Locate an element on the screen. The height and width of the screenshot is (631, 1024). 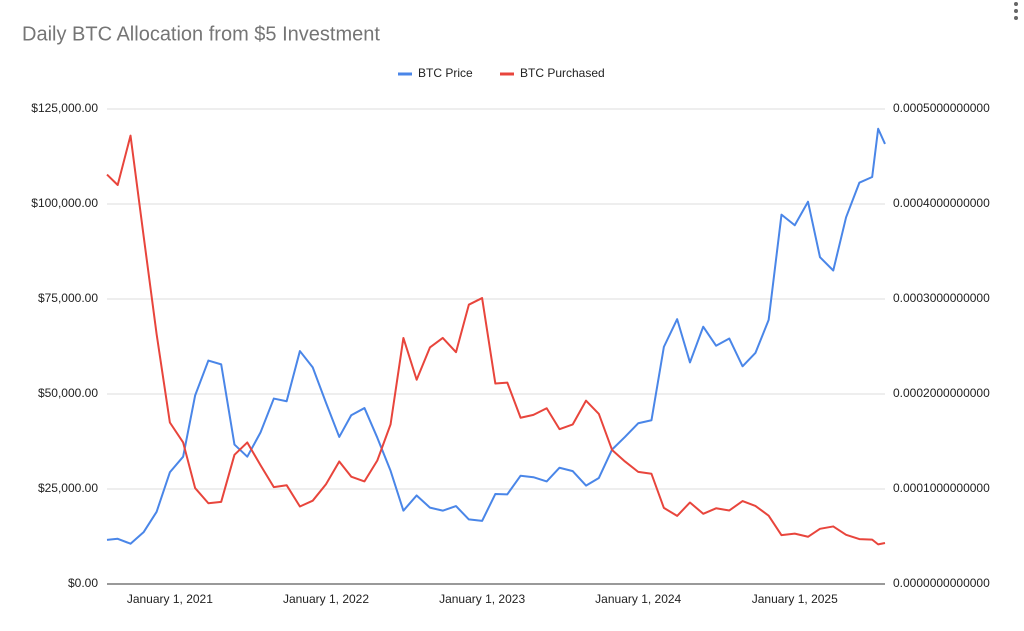
x-tick-label: January 1, 2022 is located at coordinates (326, 599).